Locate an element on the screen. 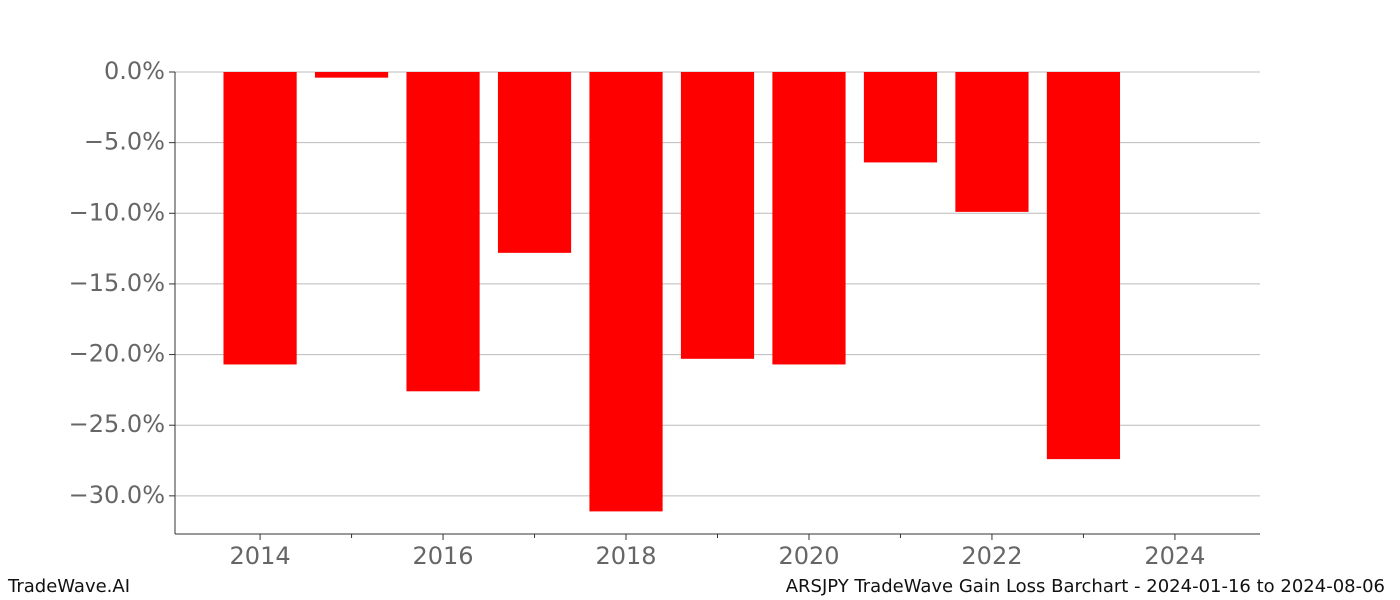 This screenshot has width=1400, height=600. x-tick-label: 2018 is located at coordinates (625, 556).